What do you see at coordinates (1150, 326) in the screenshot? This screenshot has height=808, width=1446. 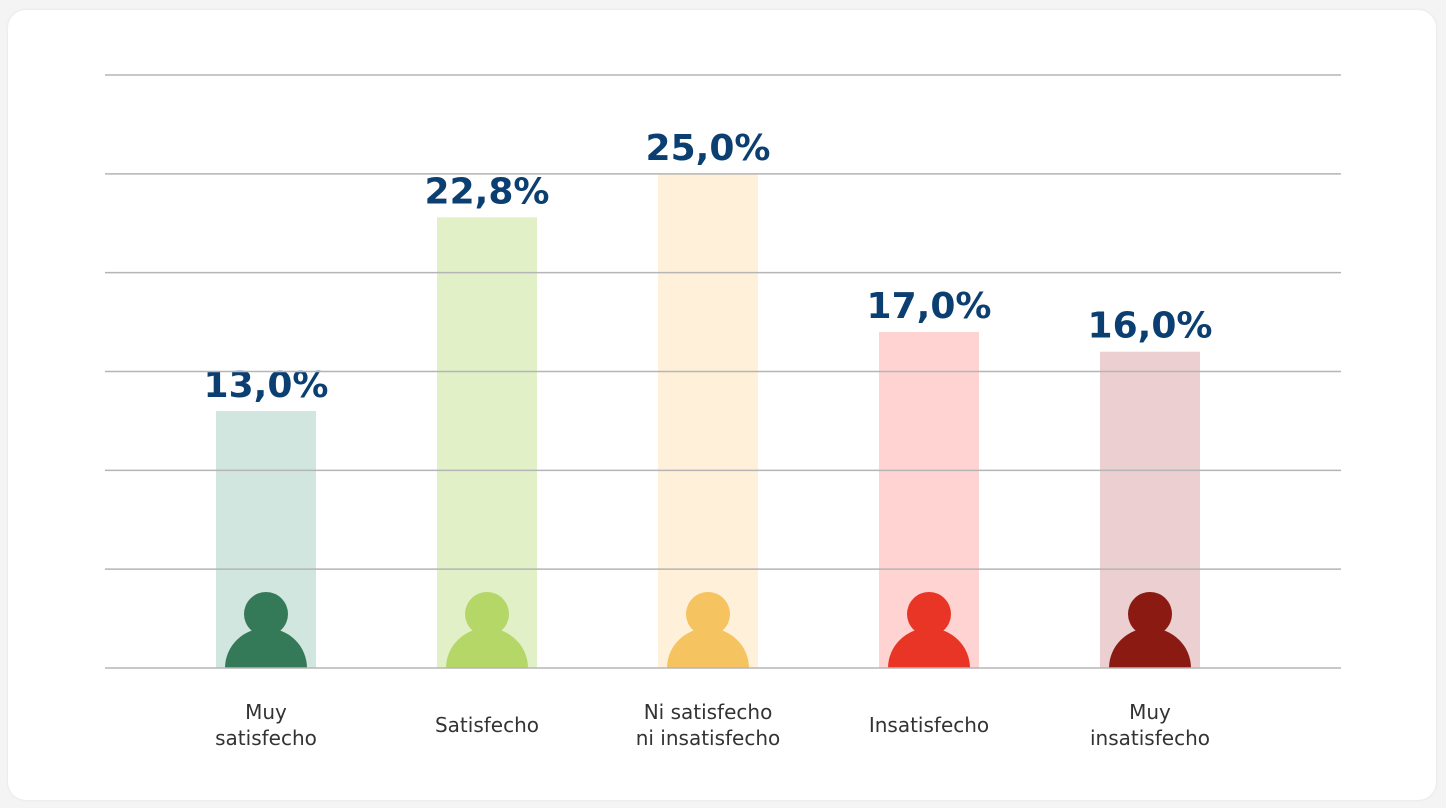 I see `value-label: 16,0%` at bounding box center [1150, 326].